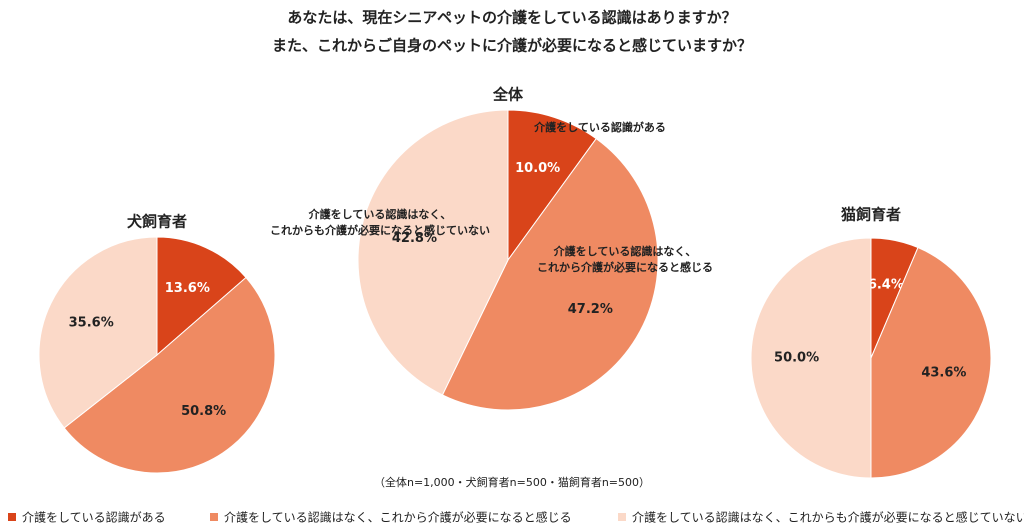 This screenshot has width=1024, height=532. Describe the element at coordinates (871, 215) in the screenshot. I see `pie-title: 猫飼育者` at that location.